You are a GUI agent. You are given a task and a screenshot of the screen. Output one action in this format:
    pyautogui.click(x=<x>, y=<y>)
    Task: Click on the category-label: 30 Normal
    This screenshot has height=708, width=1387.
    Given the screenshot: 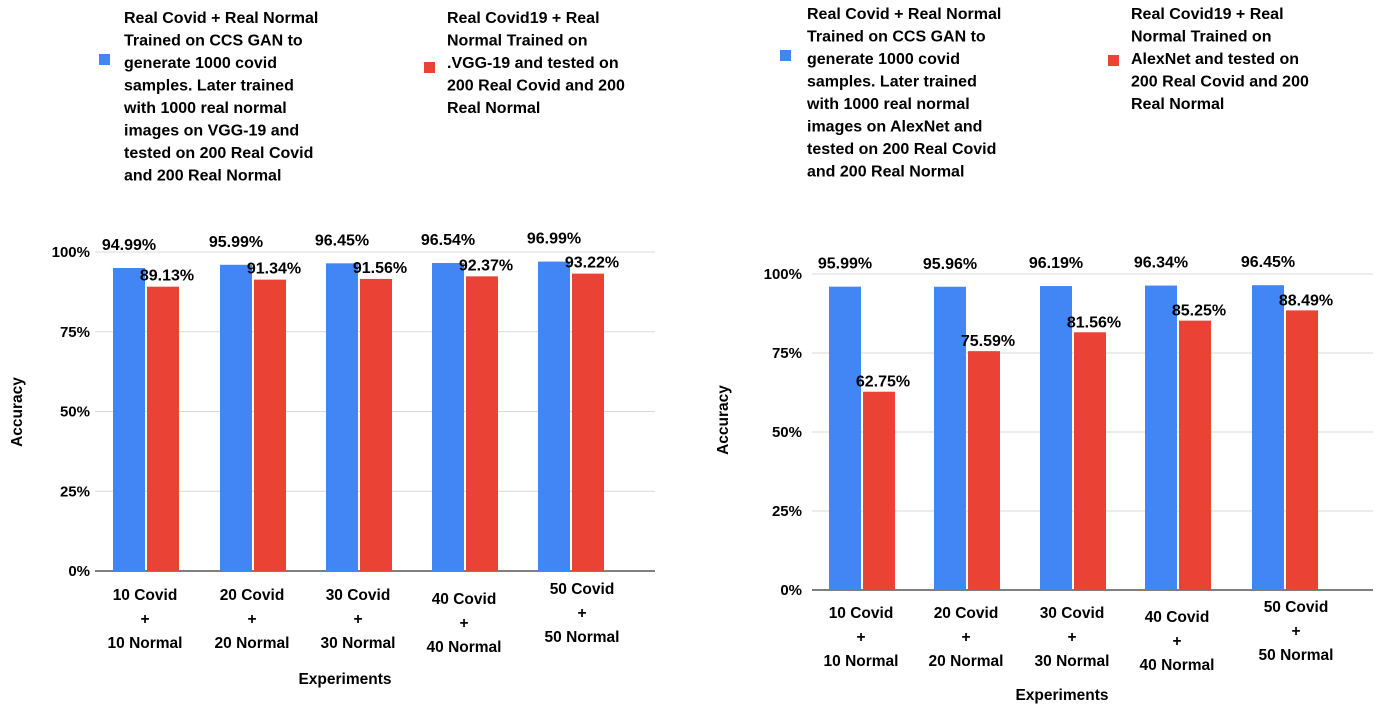 What is the action you would take?
    pyautogui.click(x=1072, y=661)
    